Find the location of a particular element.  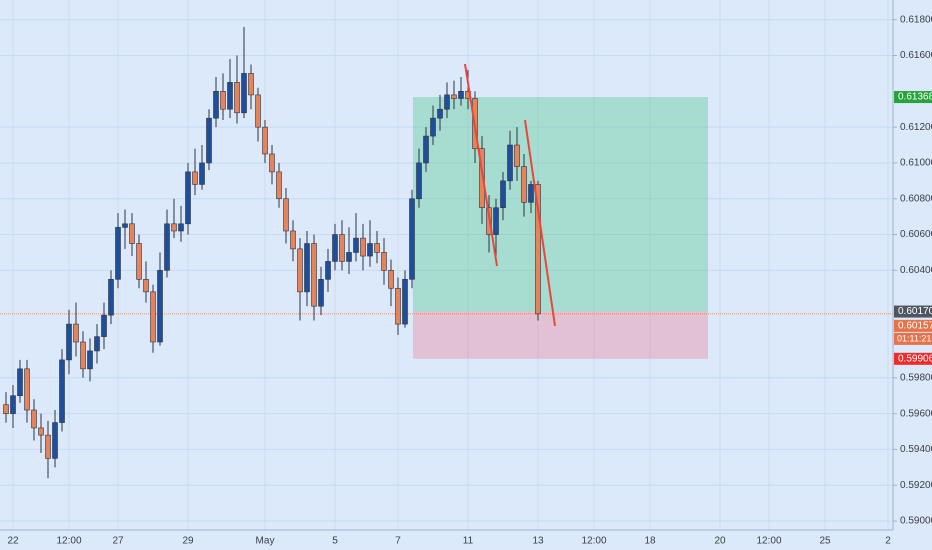

y-tick-label: 0.59000 is located at coordinates (916, 521).